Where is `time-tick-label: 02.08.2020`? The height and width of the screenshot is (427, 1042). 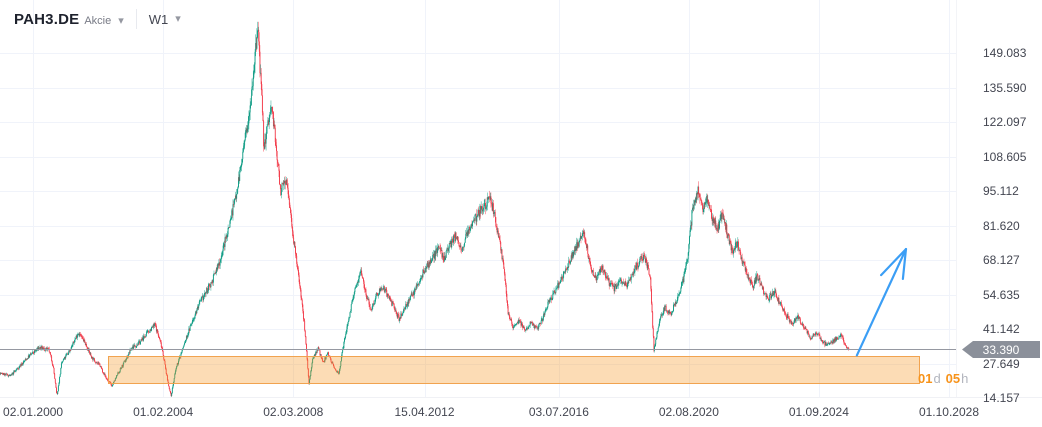 time-tick-label: 02.08.2020 is located at coordinates (688, 412).